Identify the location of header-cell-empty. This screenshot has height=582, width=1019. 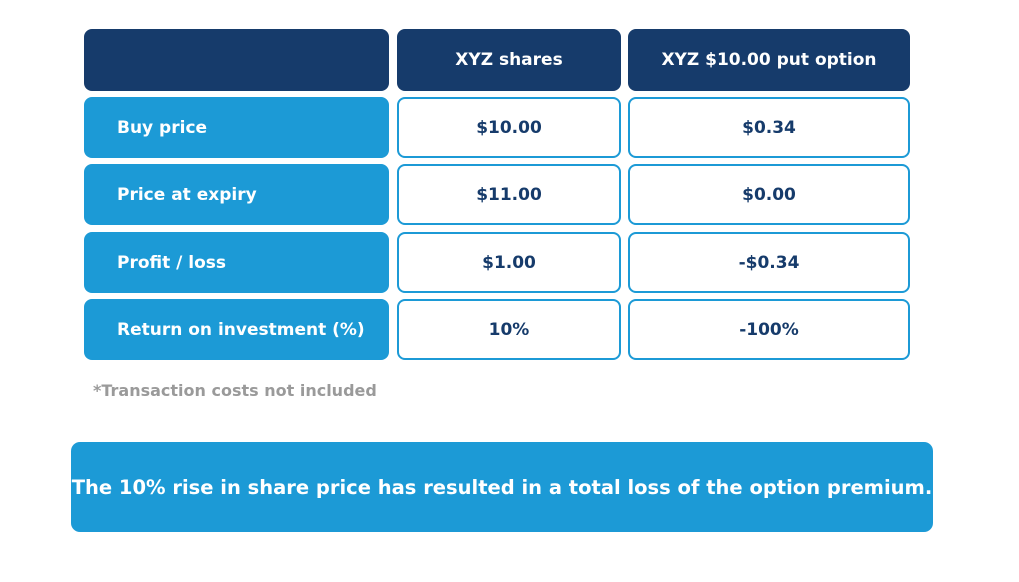
(236, 60).